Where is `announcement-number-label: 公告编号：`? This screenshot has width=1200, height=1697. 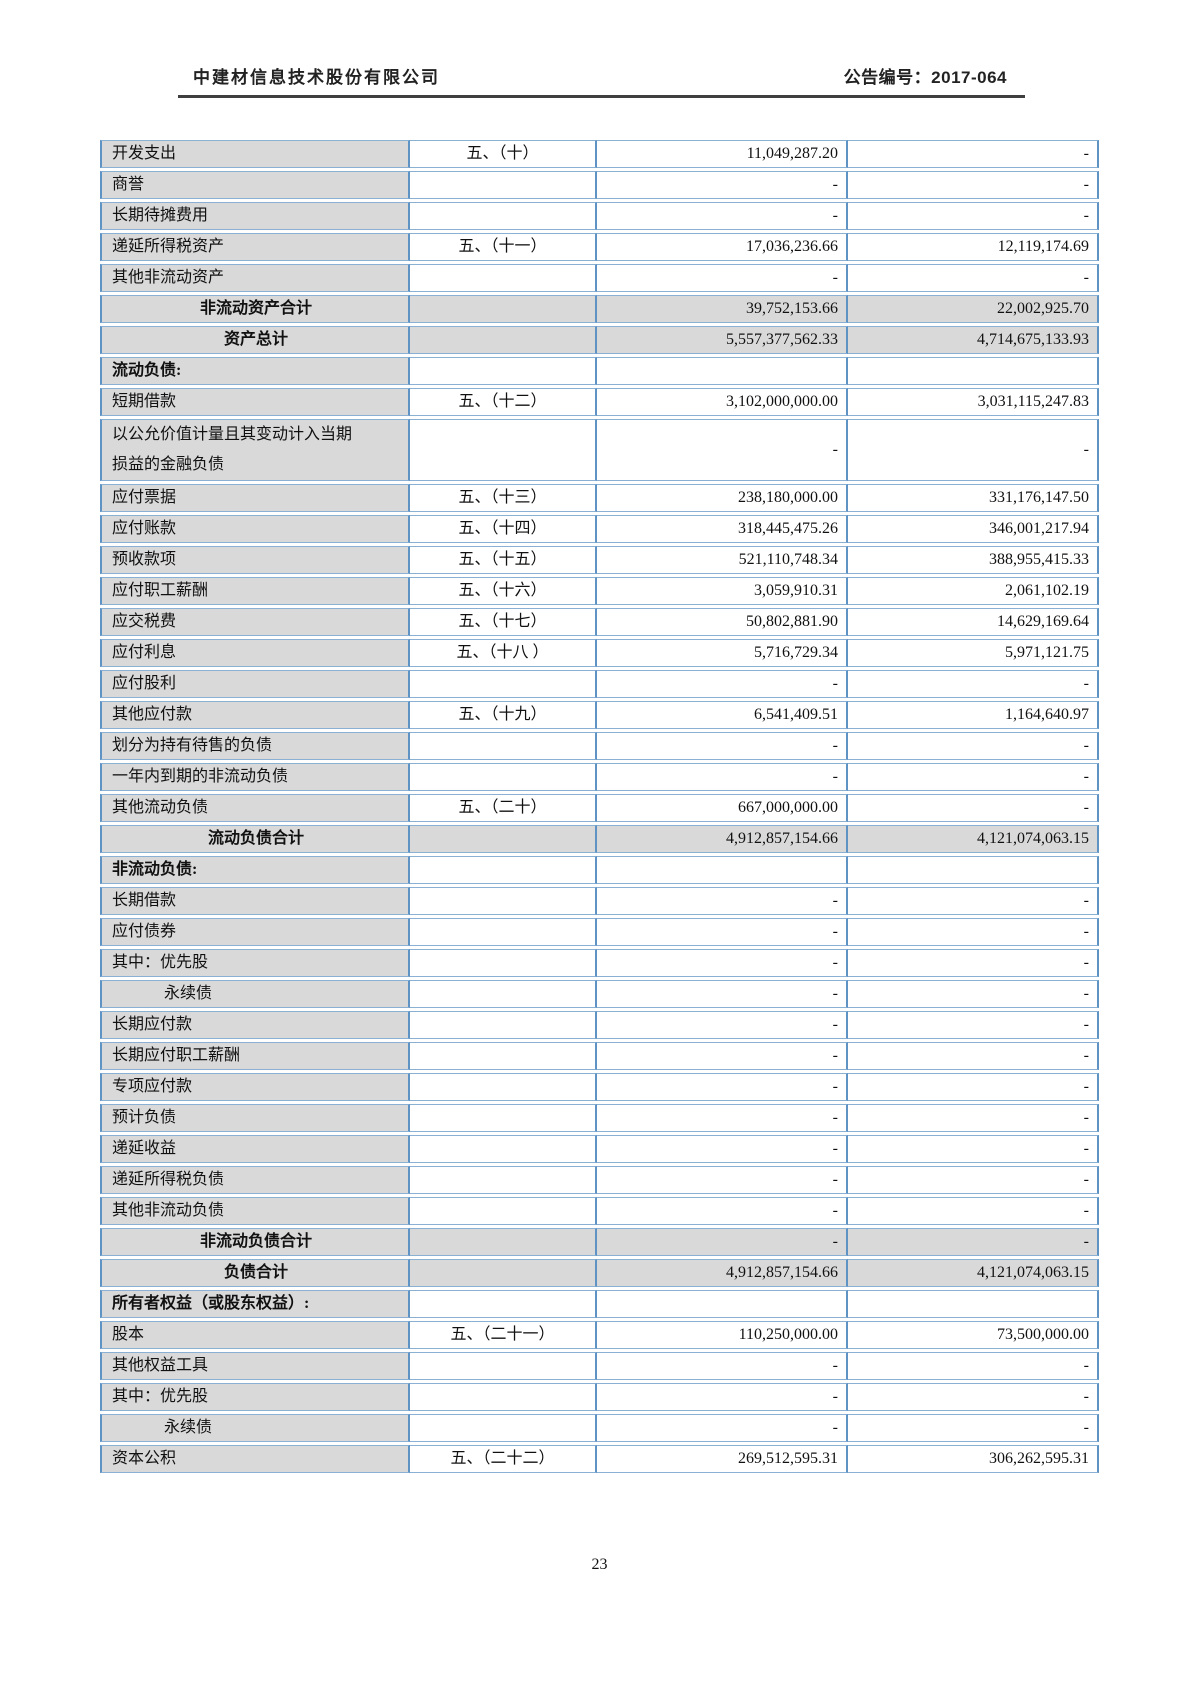 announcement-number-label: 公告编号： is located at coordinates (887, 77).